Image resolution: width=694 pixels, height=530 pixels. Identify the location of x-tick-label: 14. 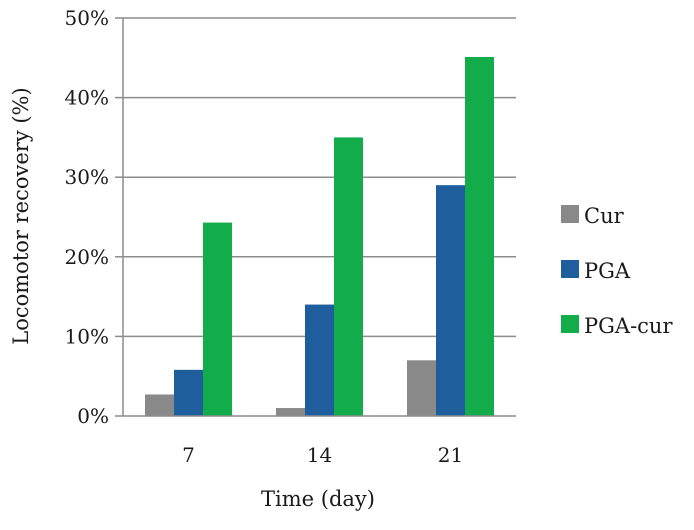
(319, 455).